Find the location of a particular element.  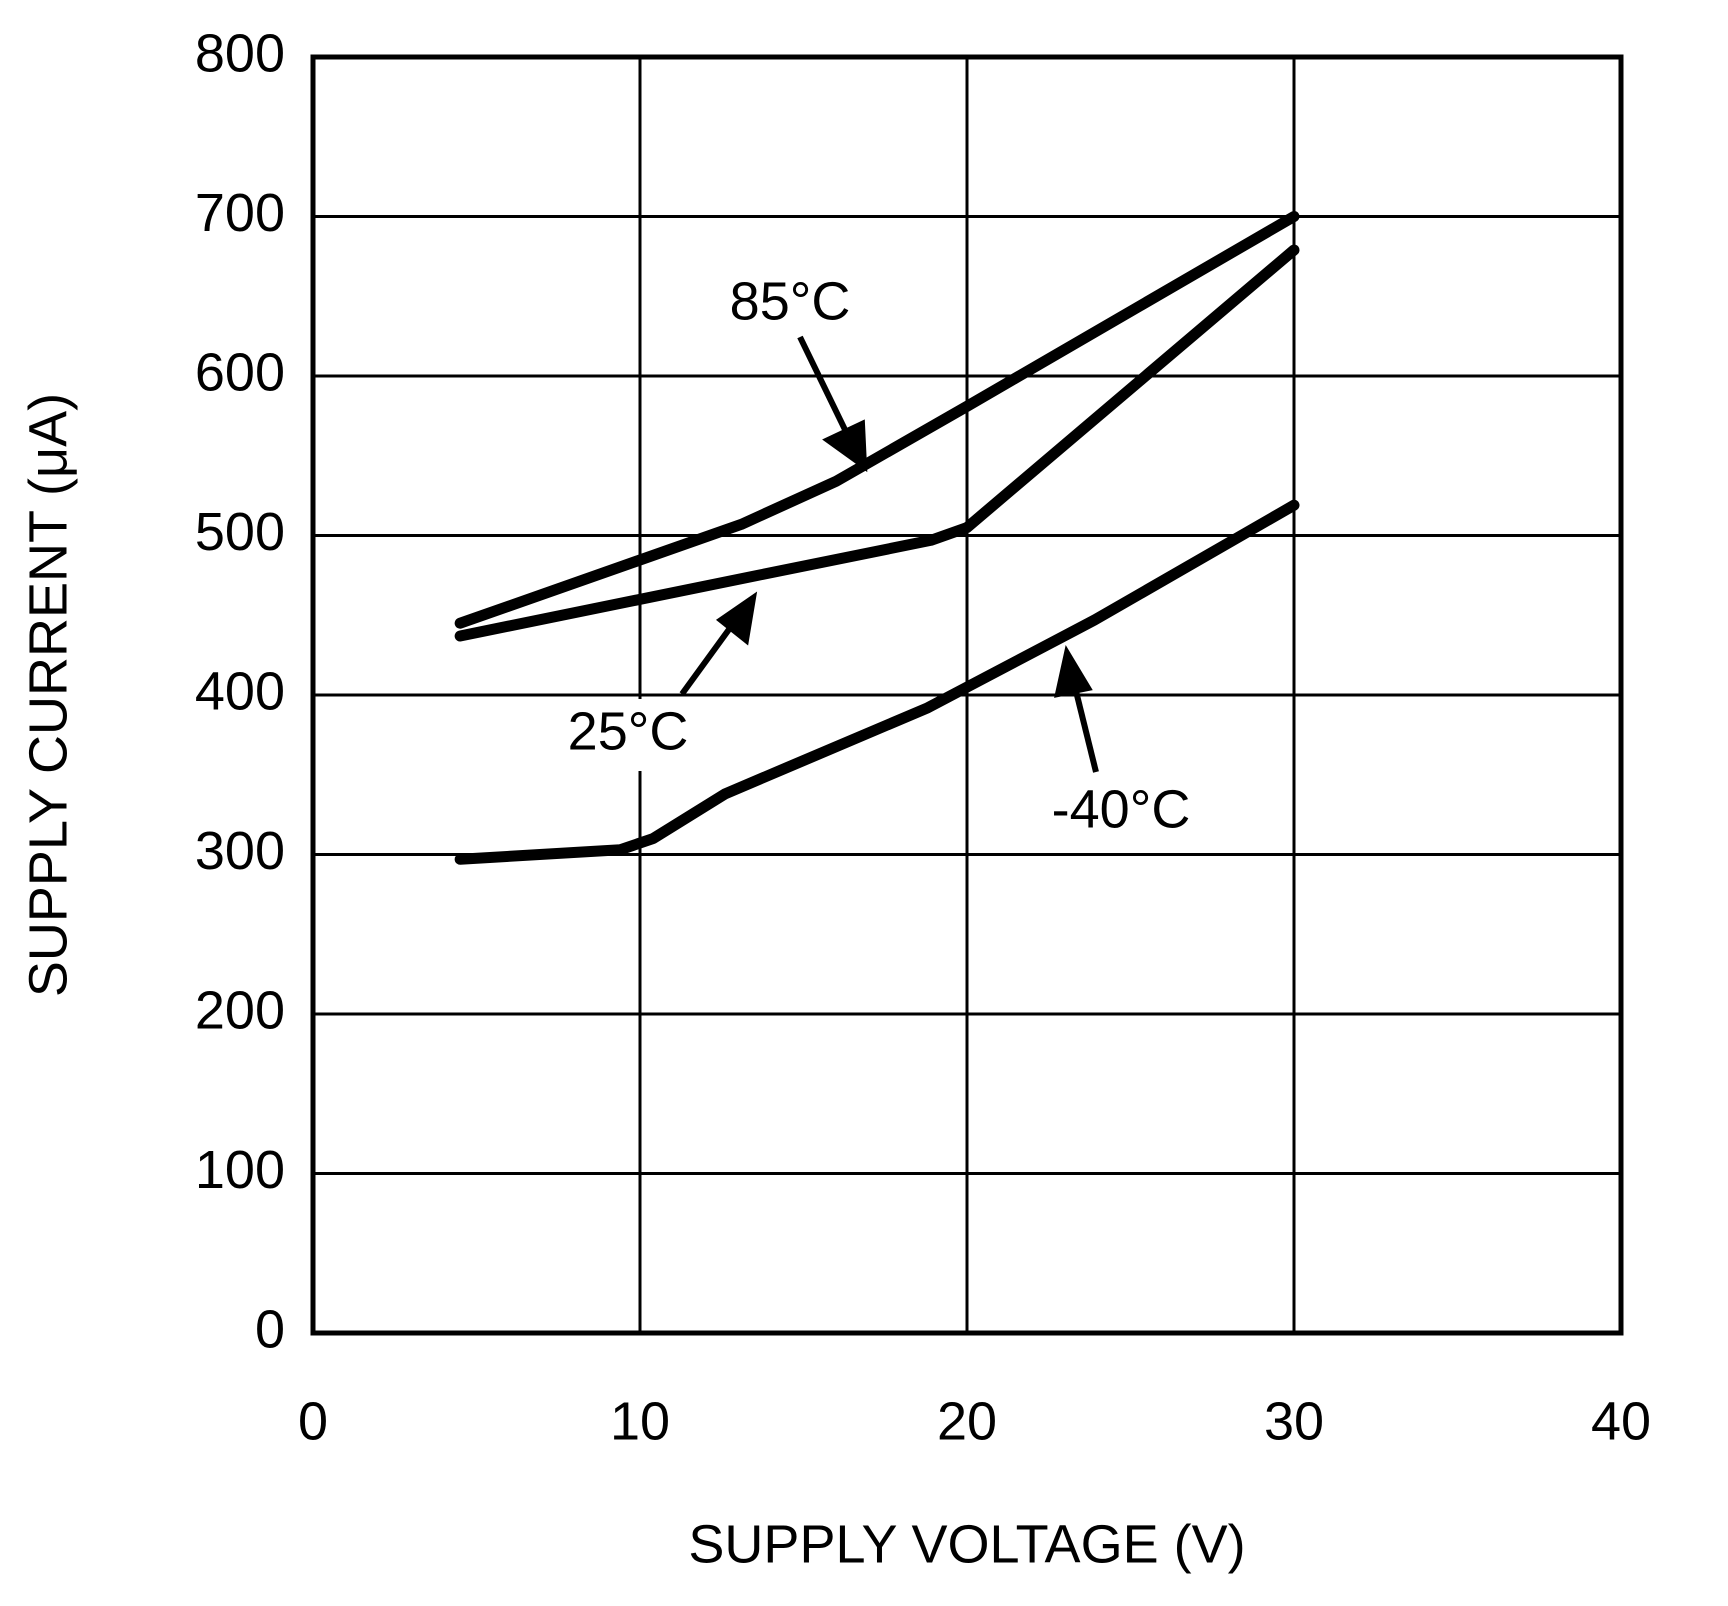

x-tick-label: 40 is located at coordinates (1621, 1421).